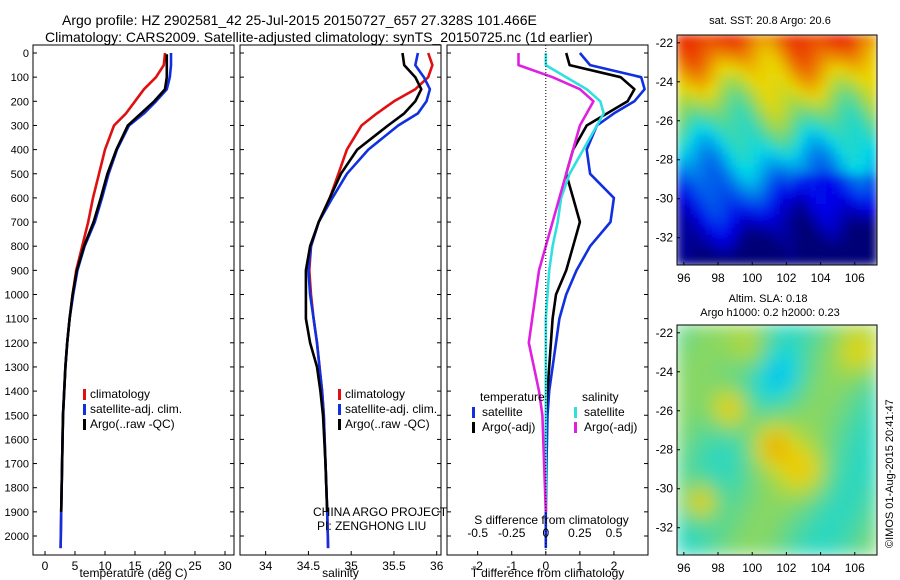 This screenshot has width=900, height=580. What do you see at coordinates (855, 568) in the screenshot?
I see `map-x-tick-label: 106` at bounding box center [855, 568].